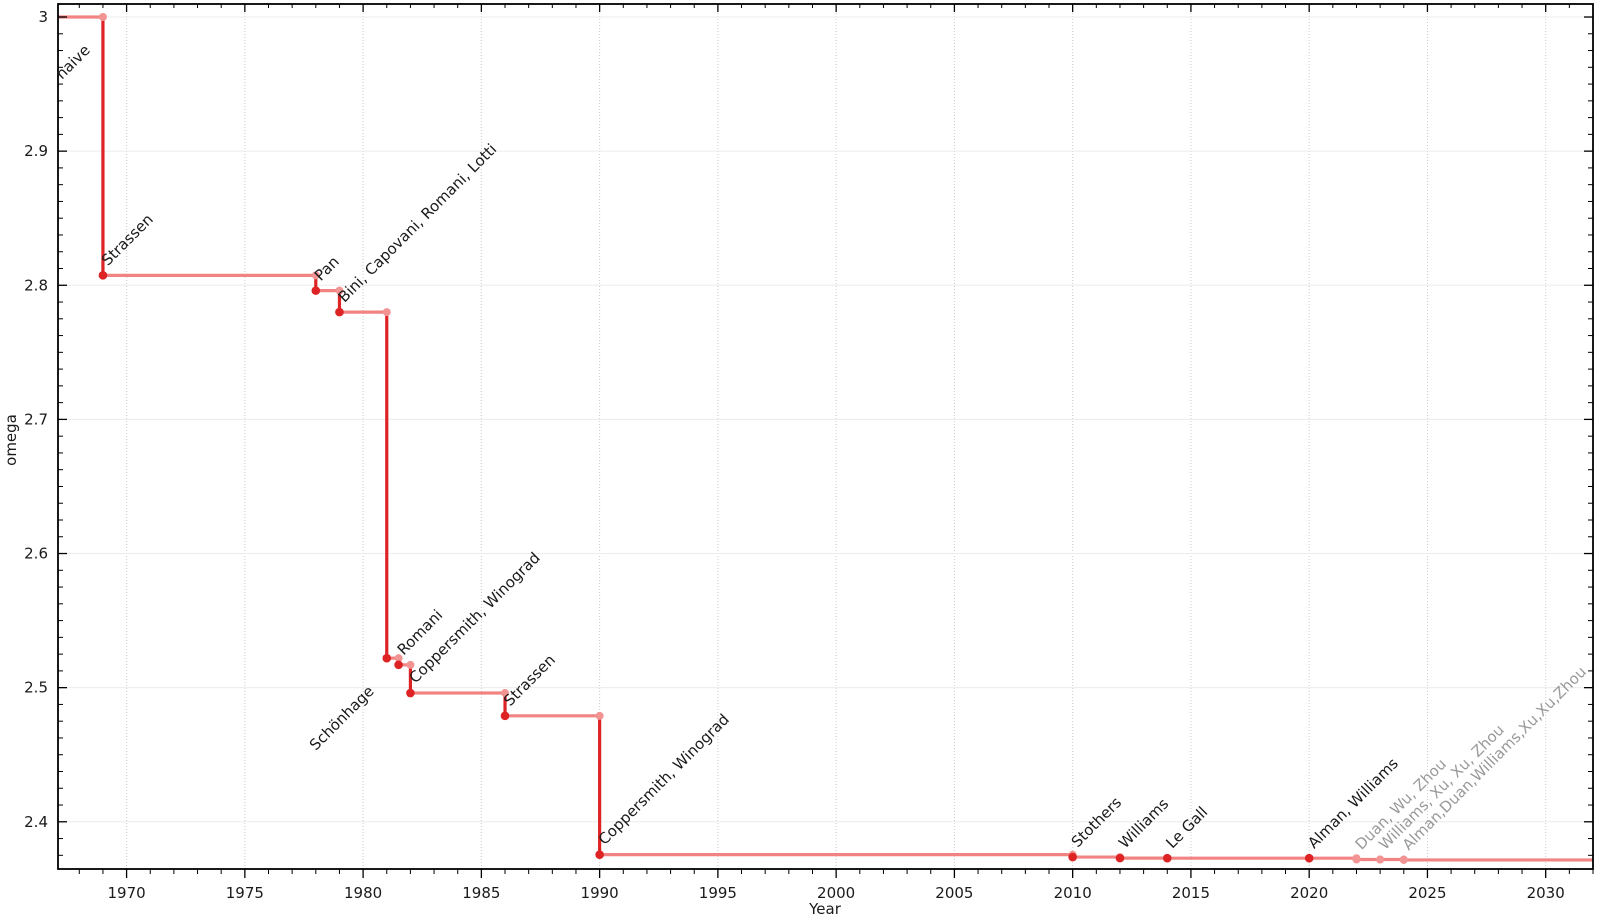 The image size is (1600, 920). What do you see at coordinates (1073, 893) in the screenshot?
I see `x-tick-label: 2010` at bounding box center [1073, 893].